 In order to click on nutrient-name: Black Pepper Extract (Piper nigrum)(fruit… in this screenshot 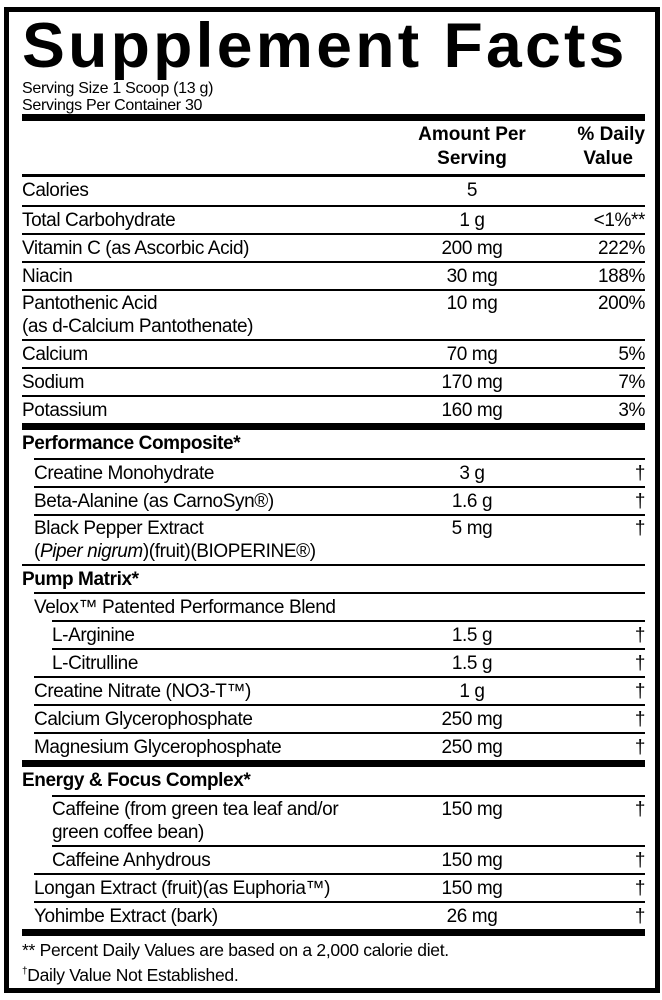, I will do `click(175, 540)`.